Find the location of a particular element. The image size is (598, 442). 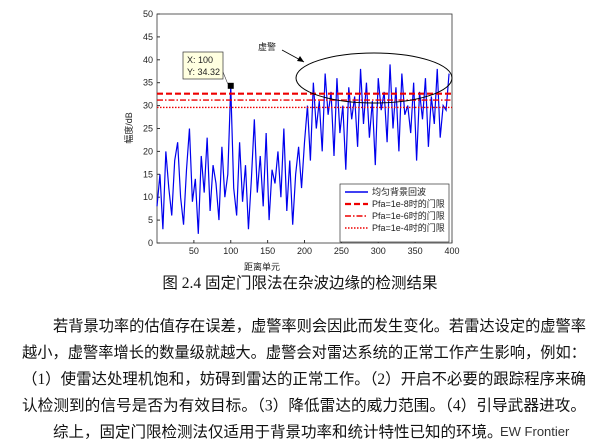

x-tick-label: 350 is located at coordinates (415, 251).